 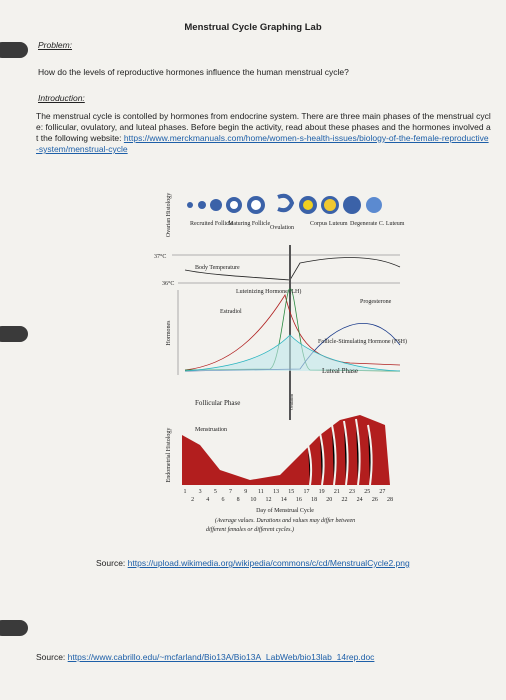 I want to click on day-label: 3, so click(x=200, y=492).